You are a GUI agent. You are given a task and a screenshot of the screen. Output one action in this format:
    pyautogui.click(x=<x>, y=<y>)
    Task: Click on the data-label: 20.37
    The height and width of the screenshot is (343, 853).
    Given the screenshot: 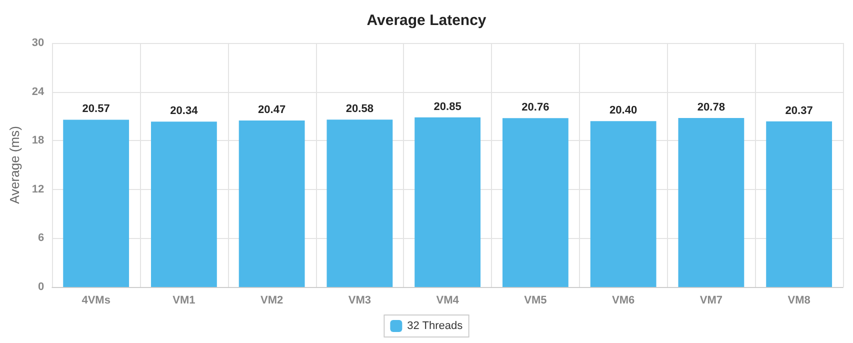 What is the action you would take?
    pyautogui.click(x=799, y=110)
    